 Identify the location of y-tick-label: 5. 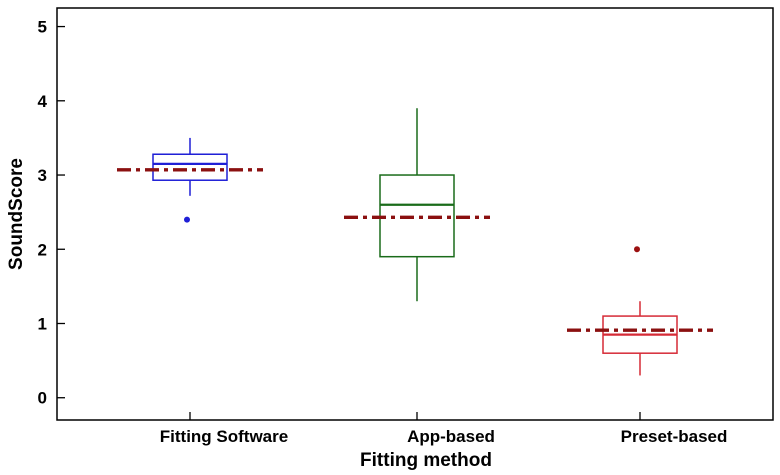
(42, 27).